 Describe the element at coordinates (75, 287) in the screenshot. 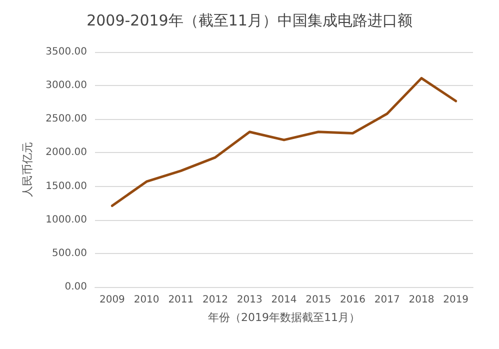

I see `y-tick-label: 0.00` at that location.